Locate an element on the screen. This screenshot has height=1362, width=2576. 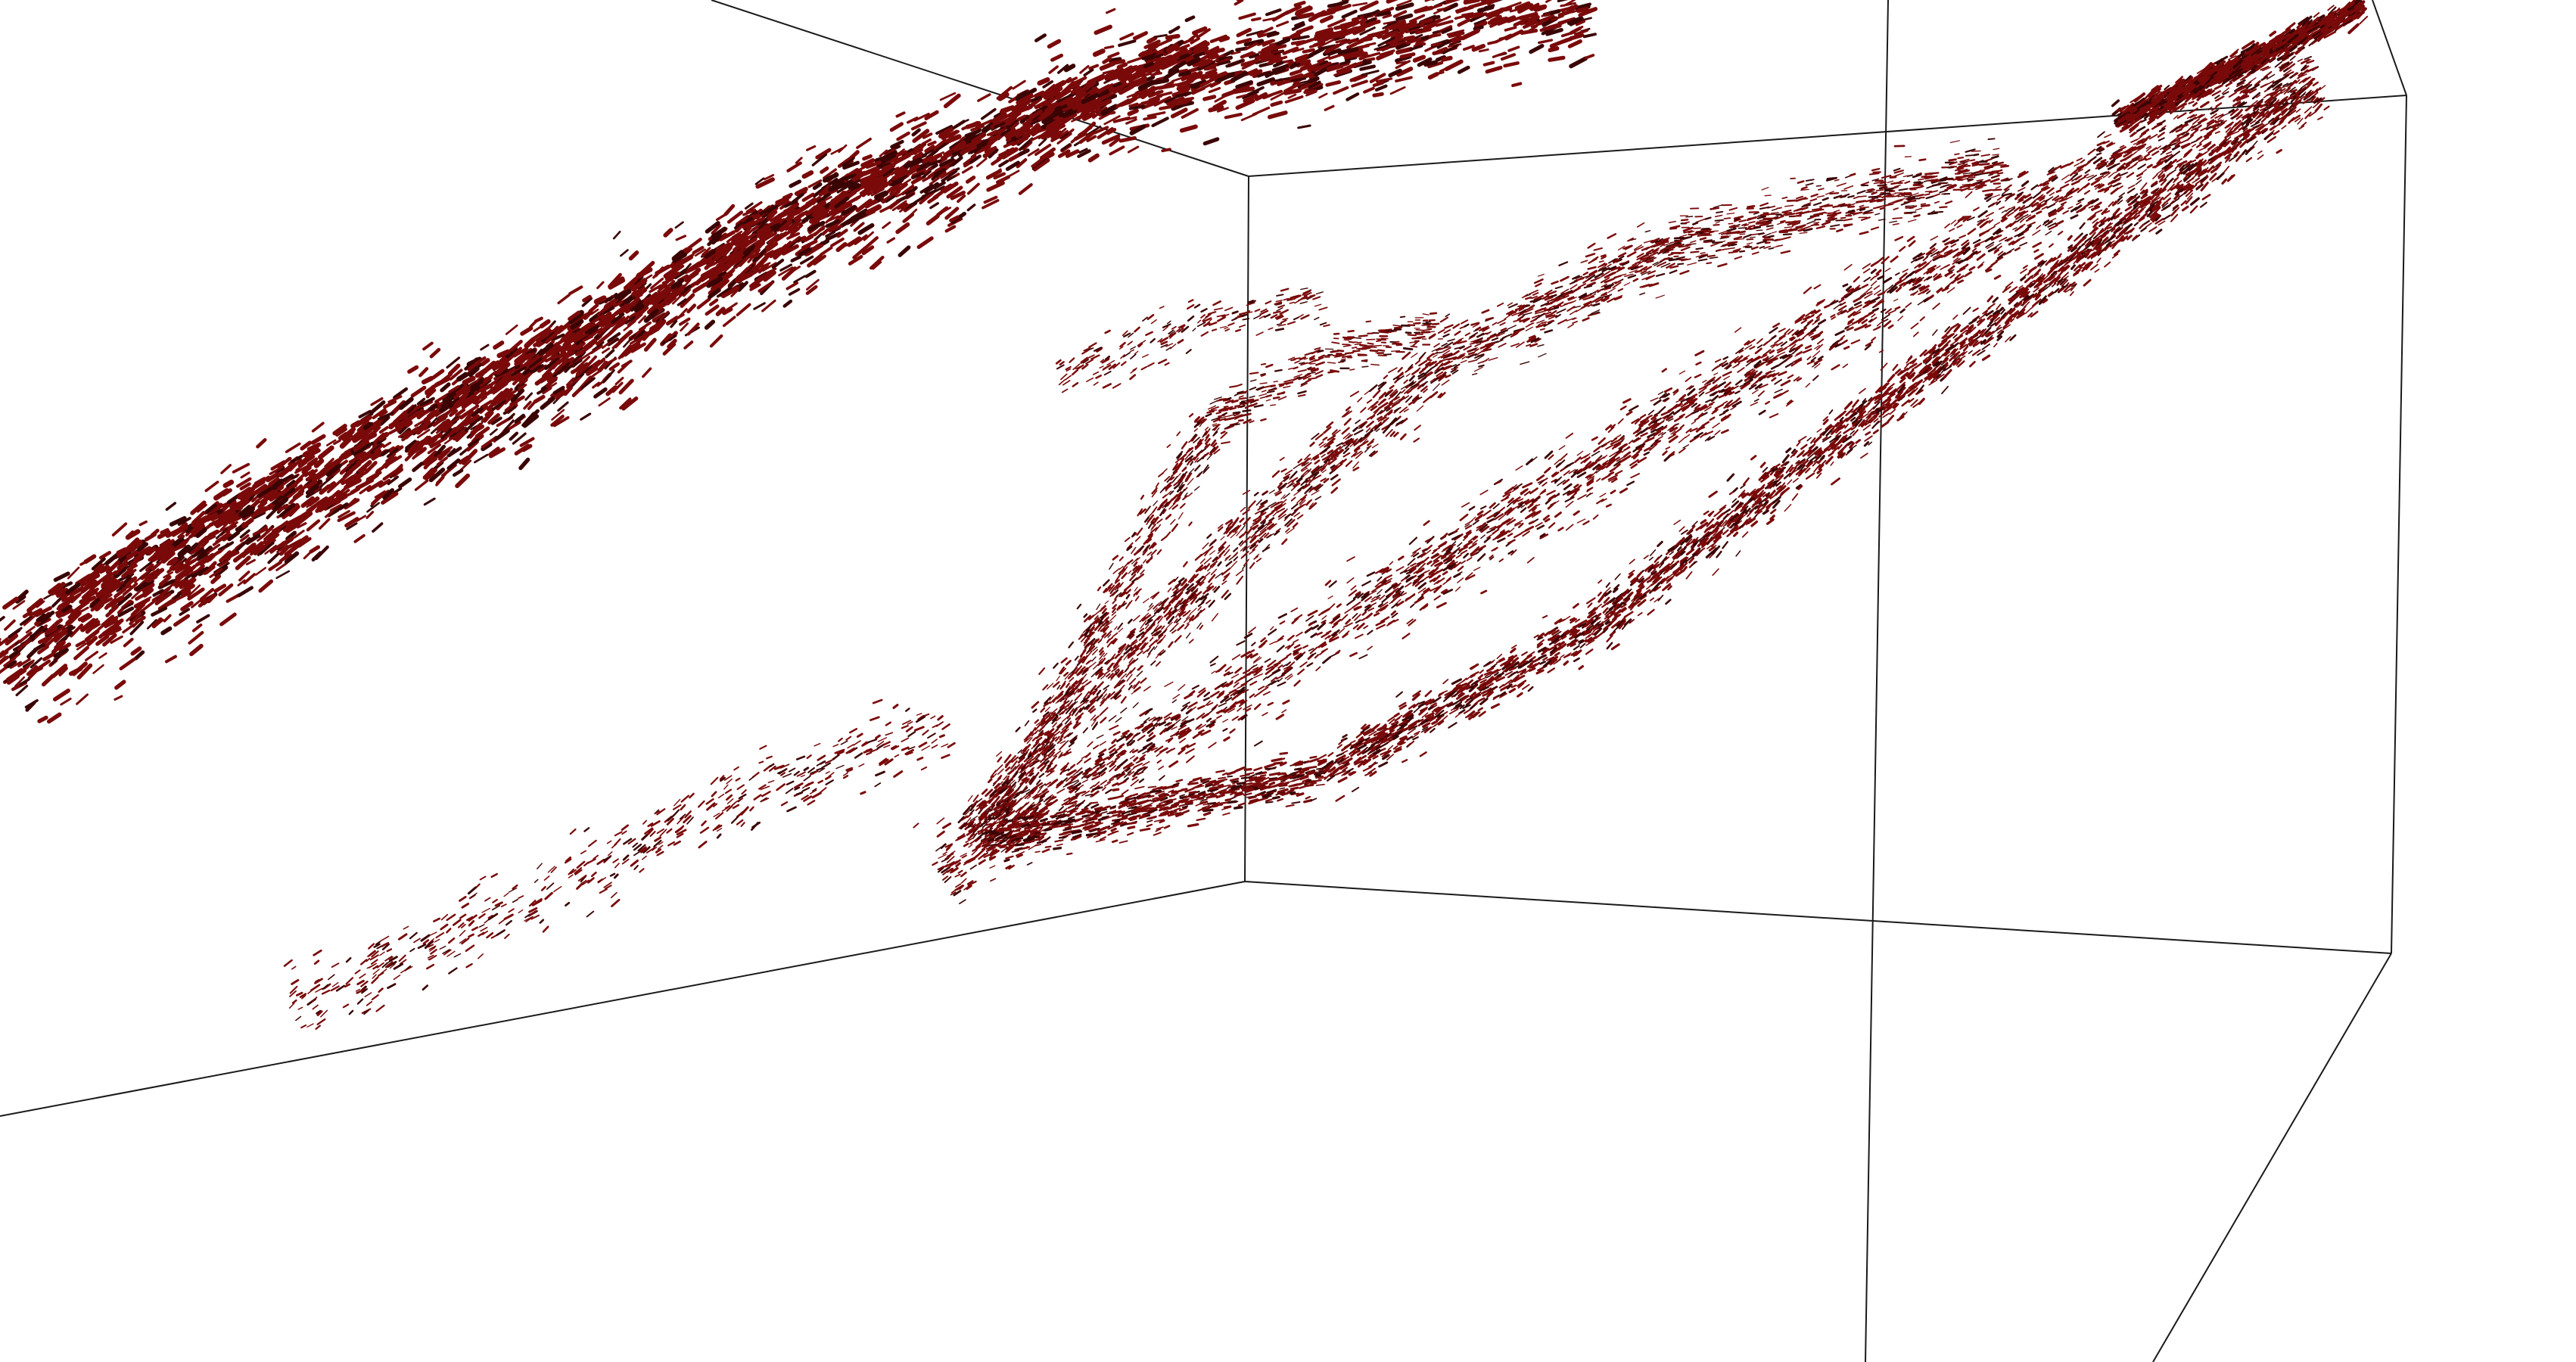
box-edge-back-bottom-left is located at coordinates (623, 999).